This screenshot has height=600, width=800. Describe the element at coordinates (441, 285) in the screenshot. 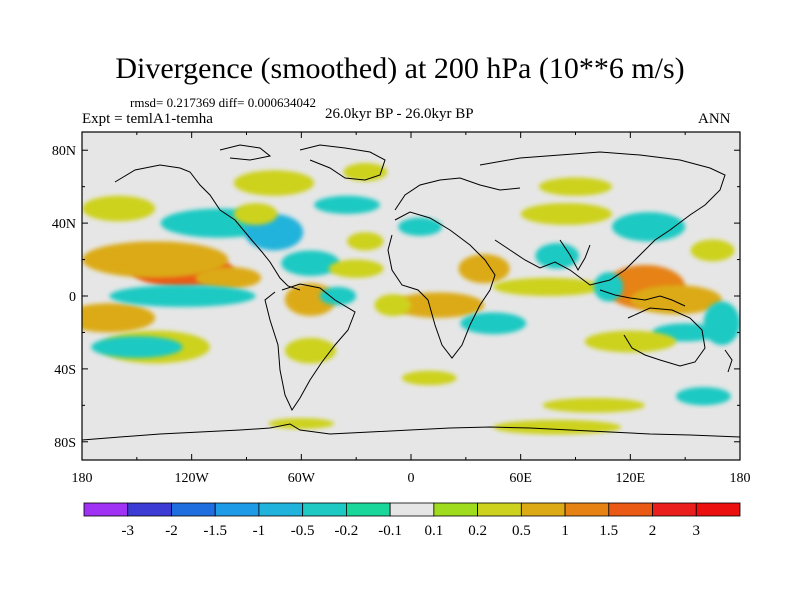

I see `coast-africa` at that location.